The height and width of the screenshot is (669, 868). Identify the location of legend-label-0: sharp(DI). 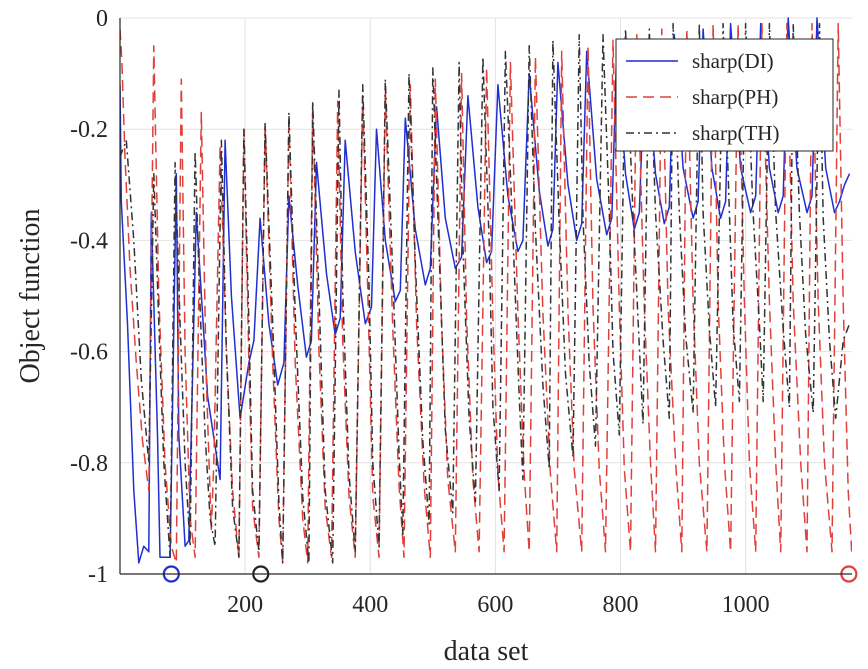
(733, 61).